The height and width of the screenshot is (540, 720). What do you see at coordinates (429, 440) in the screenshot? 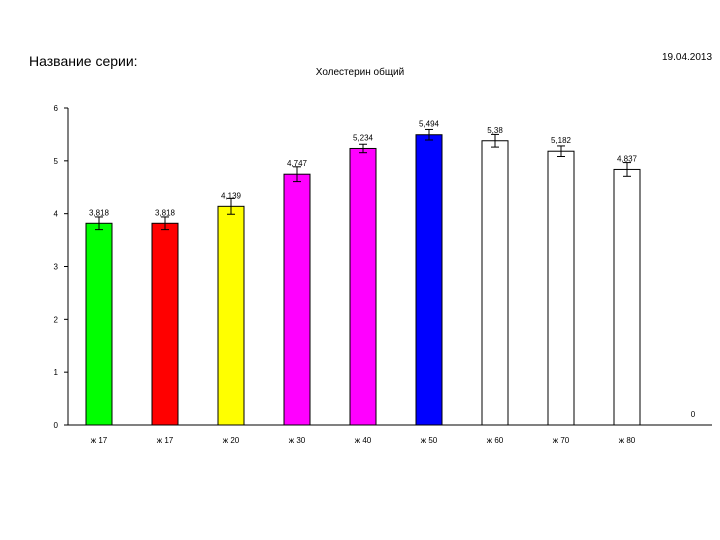
I see `x-tick-label: ж 50` at bounding box center [429, 440].